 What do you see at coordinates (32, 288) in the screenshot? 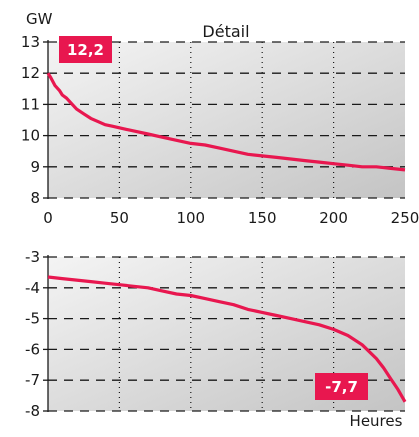
I see `y-tick-label: -4` at bounding box center [32, 288].